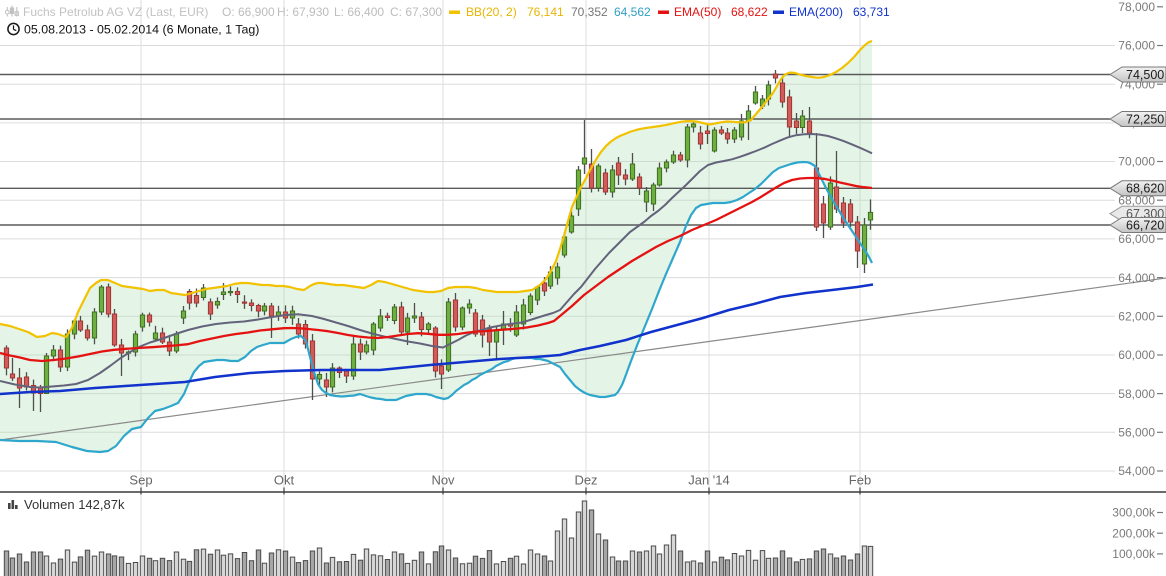  What do you see at coordinates (1145, 225) in the screenshot?
I see `svg-text: 66,720` at bounding box center [1145, 225].